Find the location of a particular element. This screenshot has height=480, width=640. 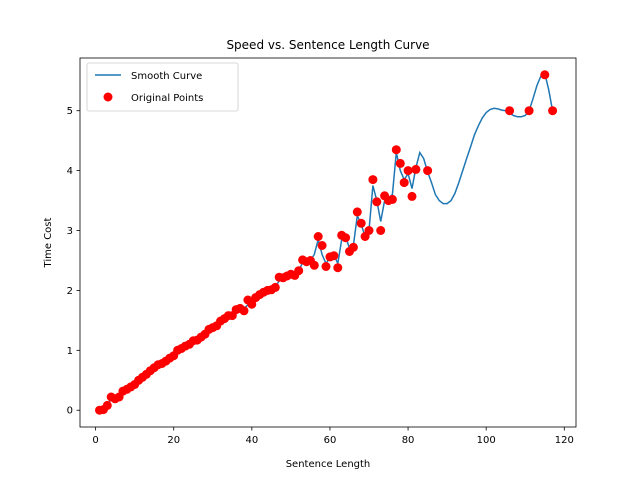

y-axis-ticks: 0 1 2 3 4 5 is located at coordinates (73, 261).